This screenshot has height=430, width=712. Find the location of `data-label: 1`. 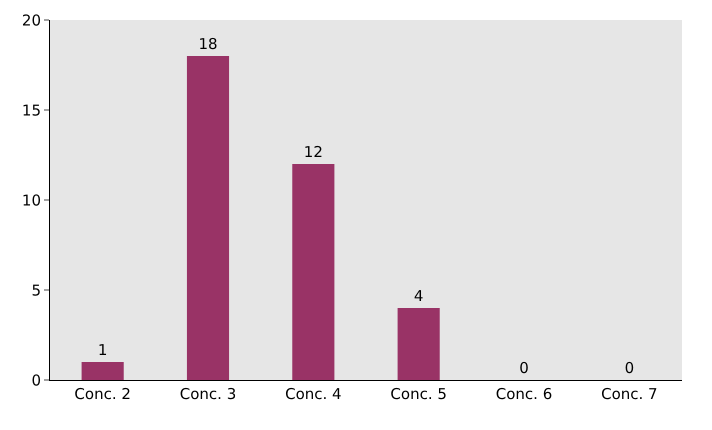

data-label: 1 is located at coordinates (103, 350).